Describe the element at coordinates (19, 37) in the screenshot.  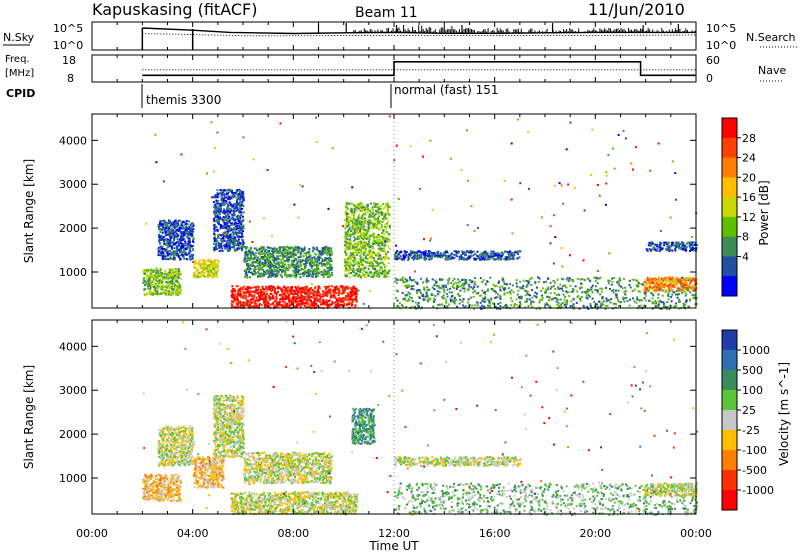
I see `nsky-label: N.Sky` at that location.